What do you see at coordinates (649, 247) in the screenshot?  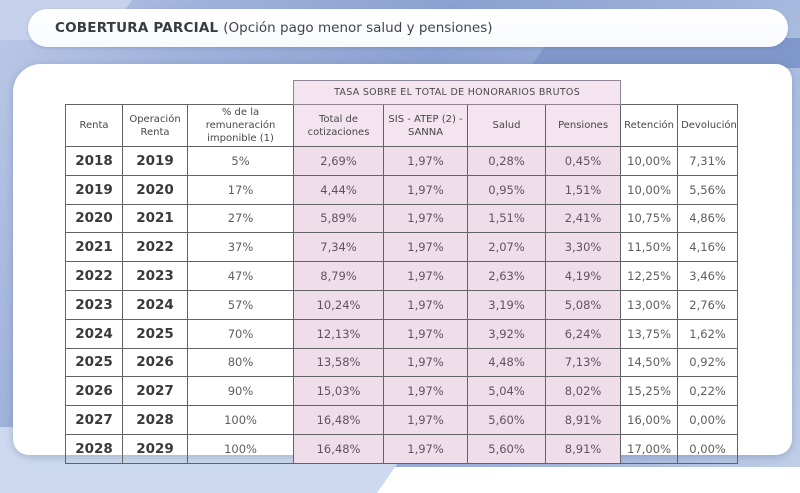 I see `percent-cell: 11,50%` at bounding box center [649, 247].